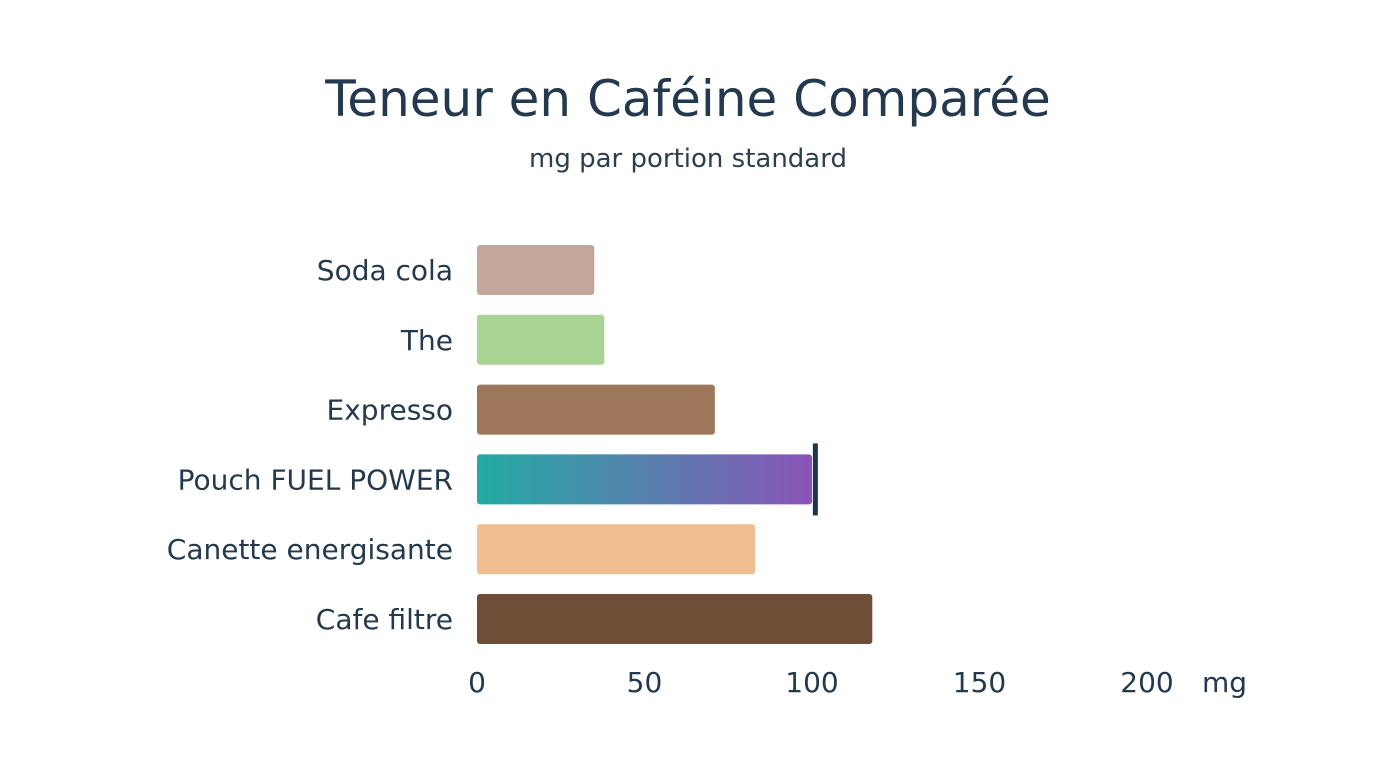  I want to click on bars-layer, so click(675, 444).